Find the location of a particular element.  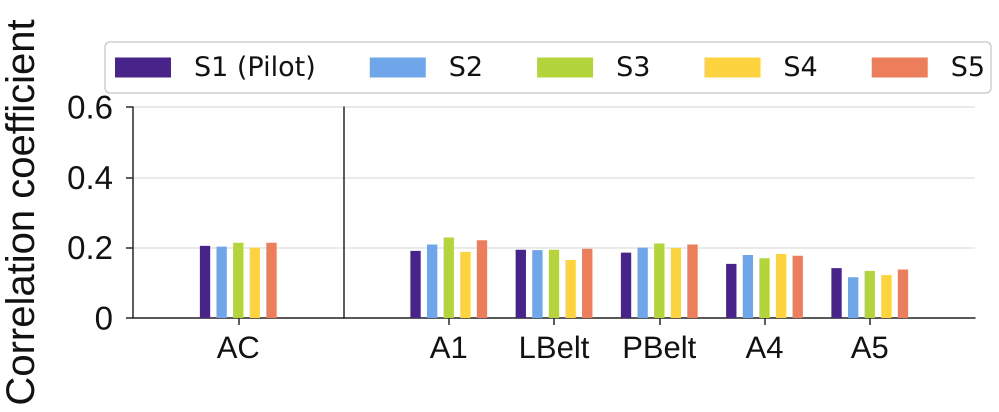

y-axis-title: Correlation coefficient is located at coordinates (21, 212).